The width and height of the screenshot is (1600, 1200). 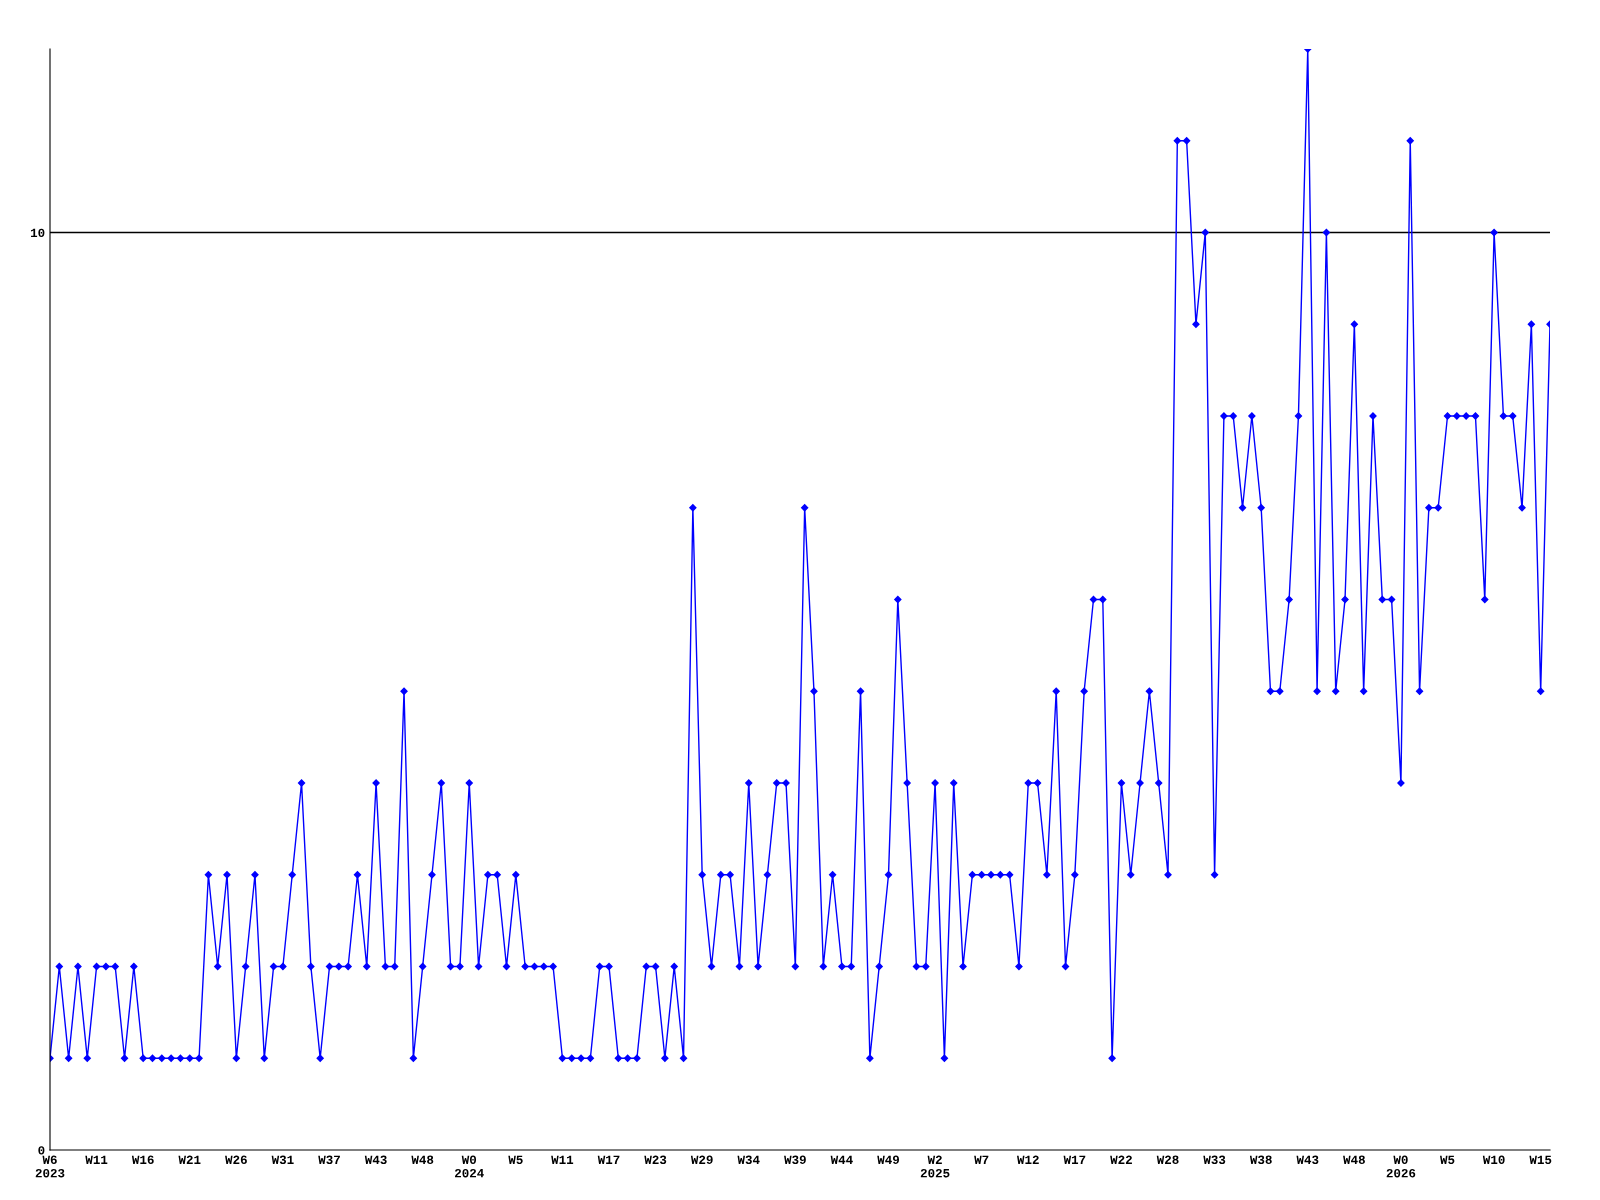 I want to click on x-tick-label: W37, so click(x=329, y=1160).